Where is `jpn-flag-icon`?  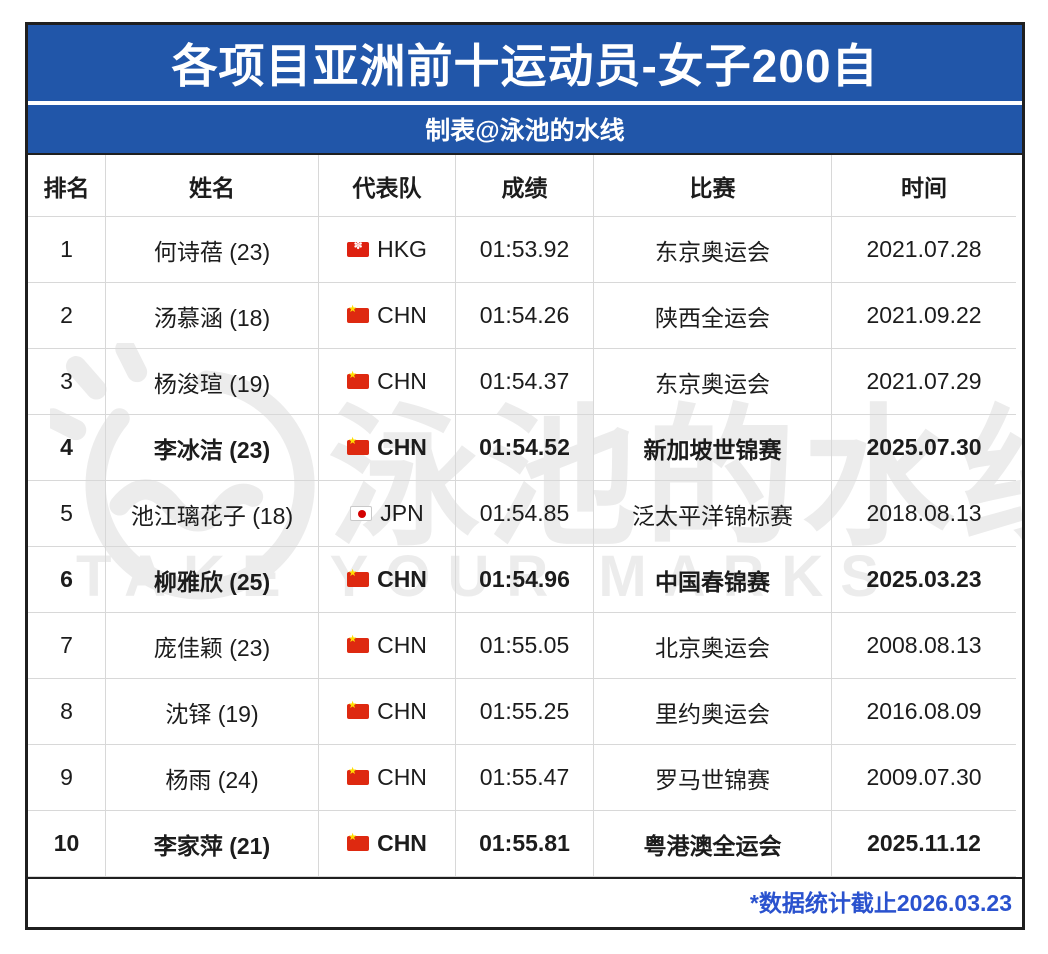
jpn-flag-icon is located at coordinates (361, 513).